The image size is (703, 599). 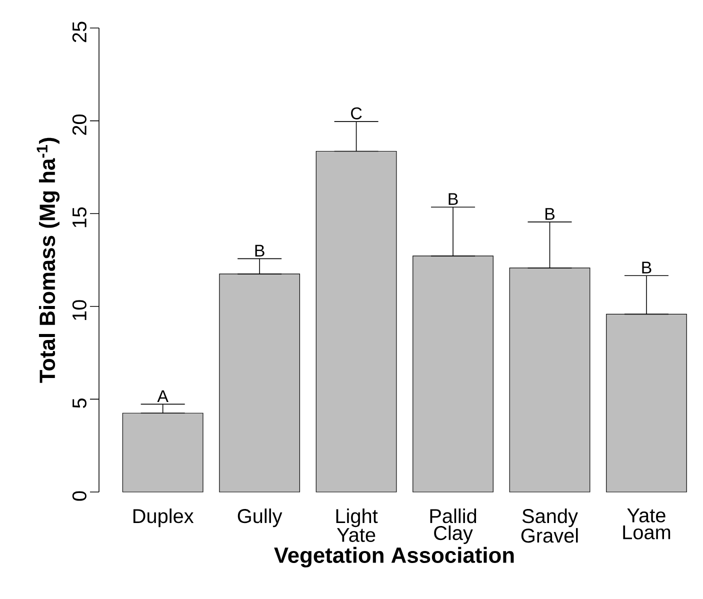 I want to click on y-tick-label: 15, so click(x=79, y=217).